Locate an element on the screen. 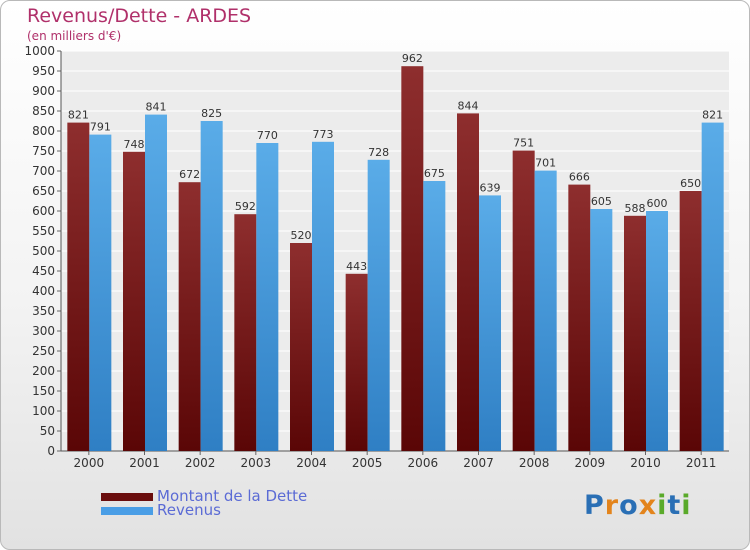 This screenshot has width=750, height=550. x-tick-label: 2011 is located at coordinates (701, 463).